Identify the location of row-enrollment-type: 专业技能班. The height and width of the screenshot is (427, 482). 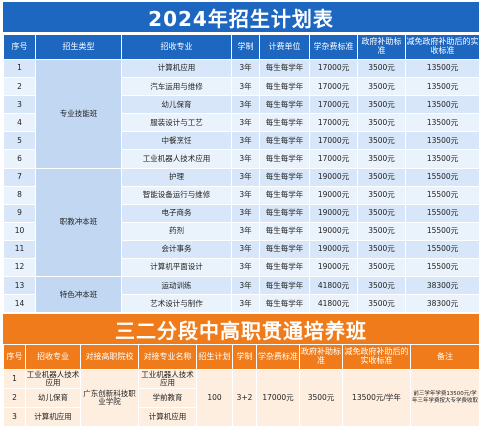
(78, 114).